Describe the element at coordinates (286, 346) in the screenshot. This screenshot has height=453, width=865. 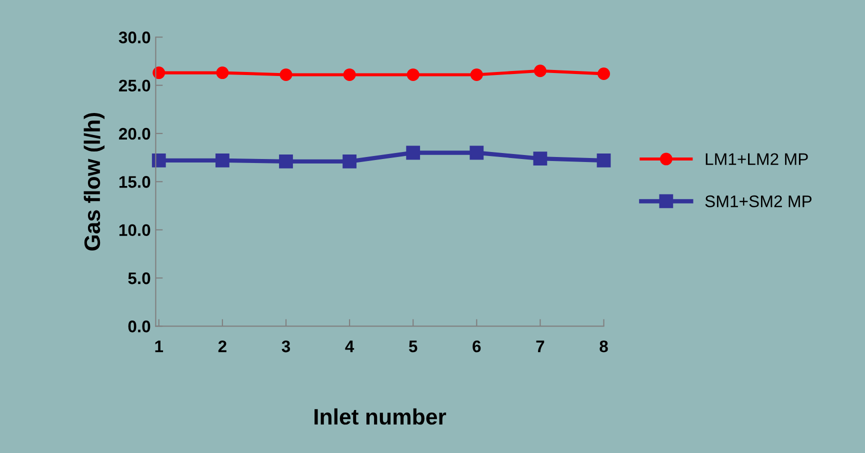
I see `x-tick-label: 3` at that location.